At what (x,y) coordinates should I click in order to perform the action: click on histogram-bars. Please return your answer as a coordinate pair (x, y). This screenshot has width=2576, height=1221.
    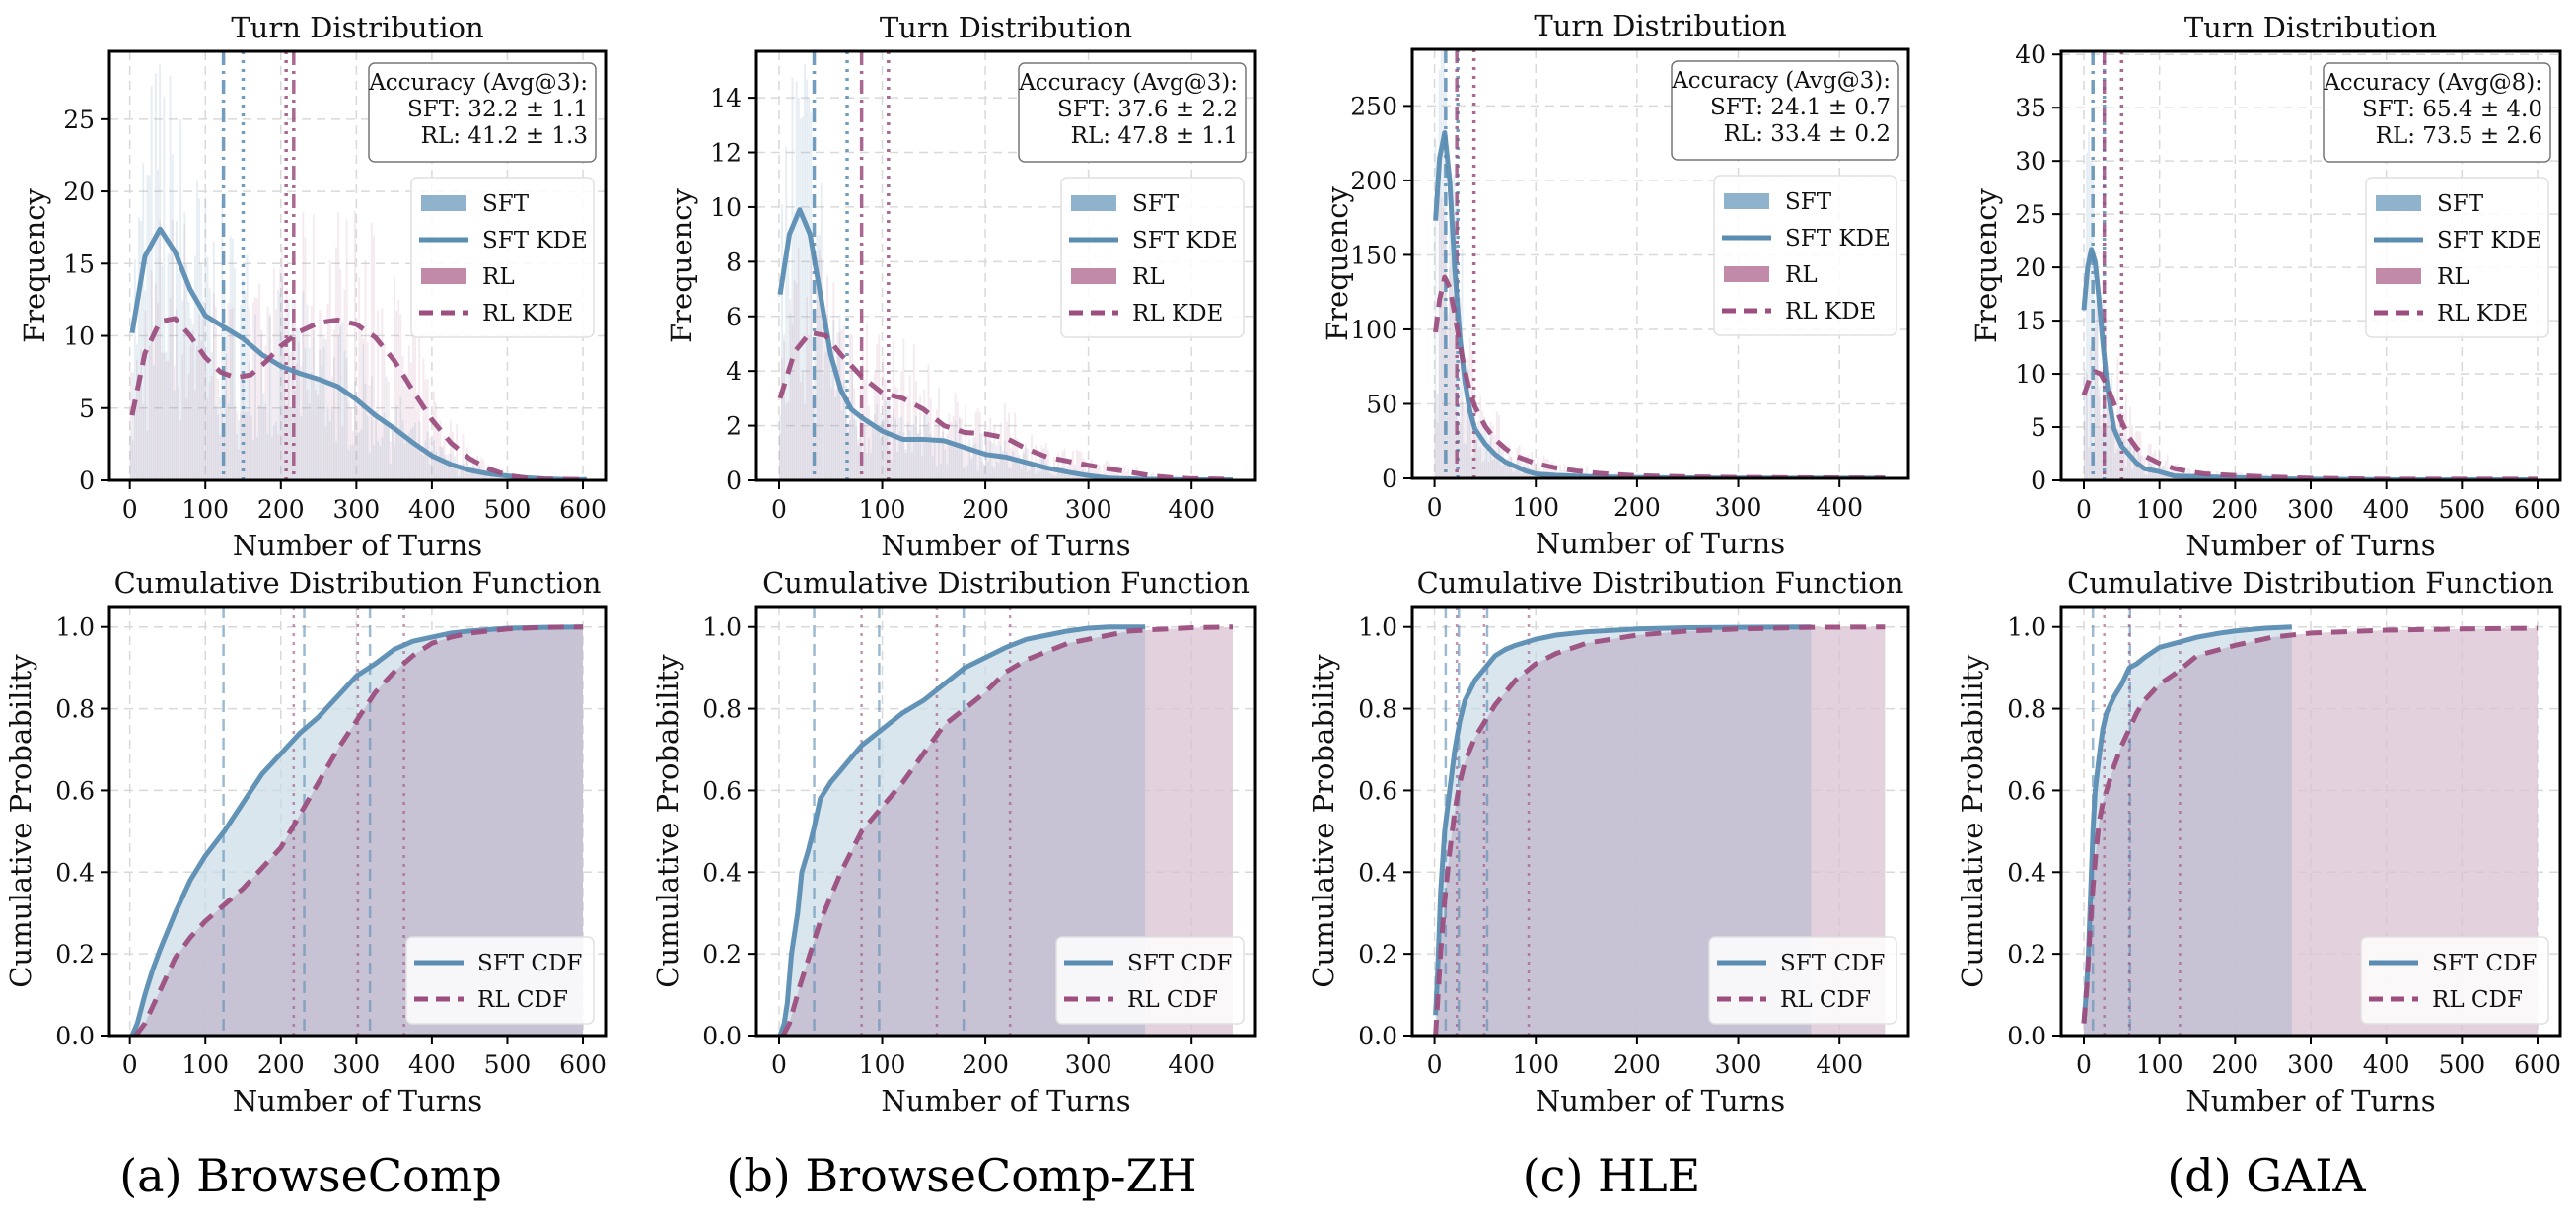
    Looking at the image, I should click on (358, 272).